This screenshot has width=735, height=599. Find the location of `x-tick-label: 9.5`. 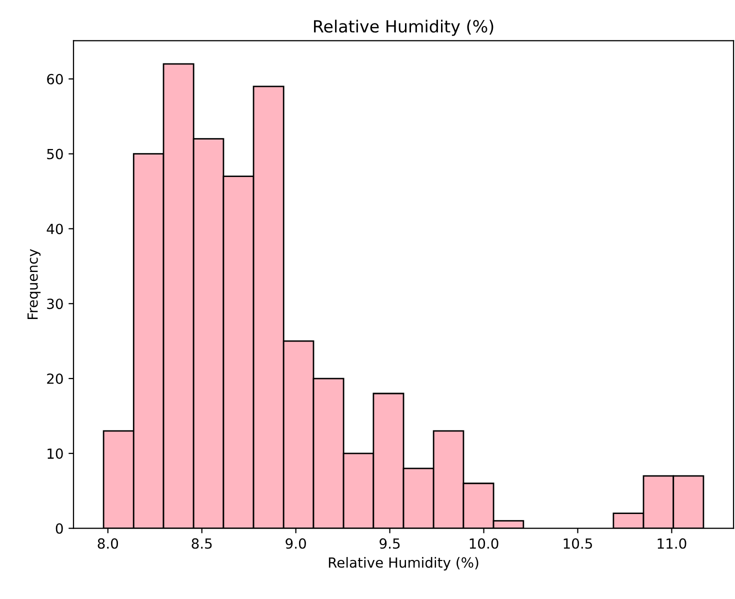

x-tick-label: 9.5 is located at coordinates (390, 543).